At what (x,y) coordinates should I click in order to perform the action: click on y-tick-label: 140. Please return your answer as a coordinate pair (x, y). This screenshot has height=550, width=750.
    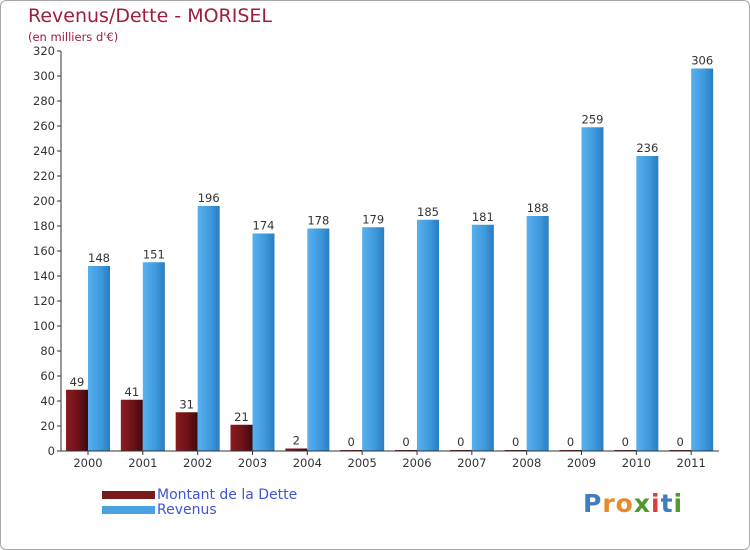
    Looking at the image, I should click on (44, 276).